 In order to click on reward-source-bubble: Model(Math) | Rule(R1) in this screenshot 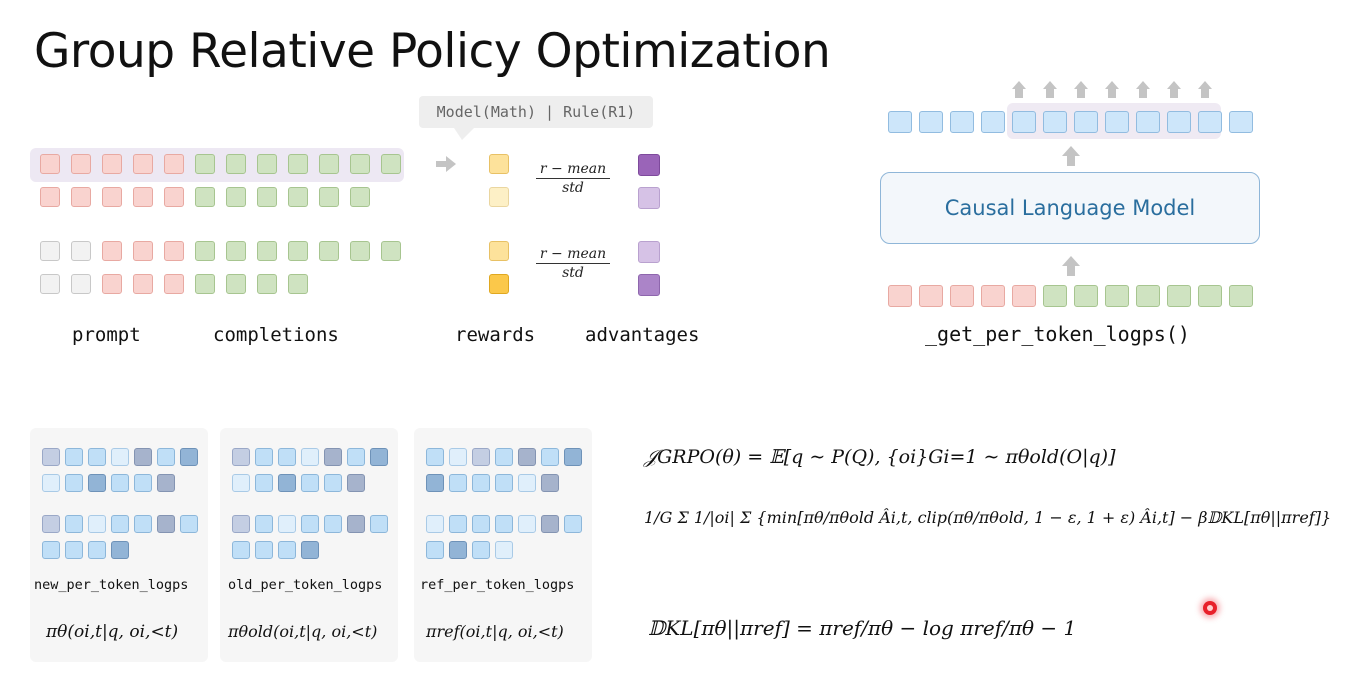, I will do `click(536, 112)`.